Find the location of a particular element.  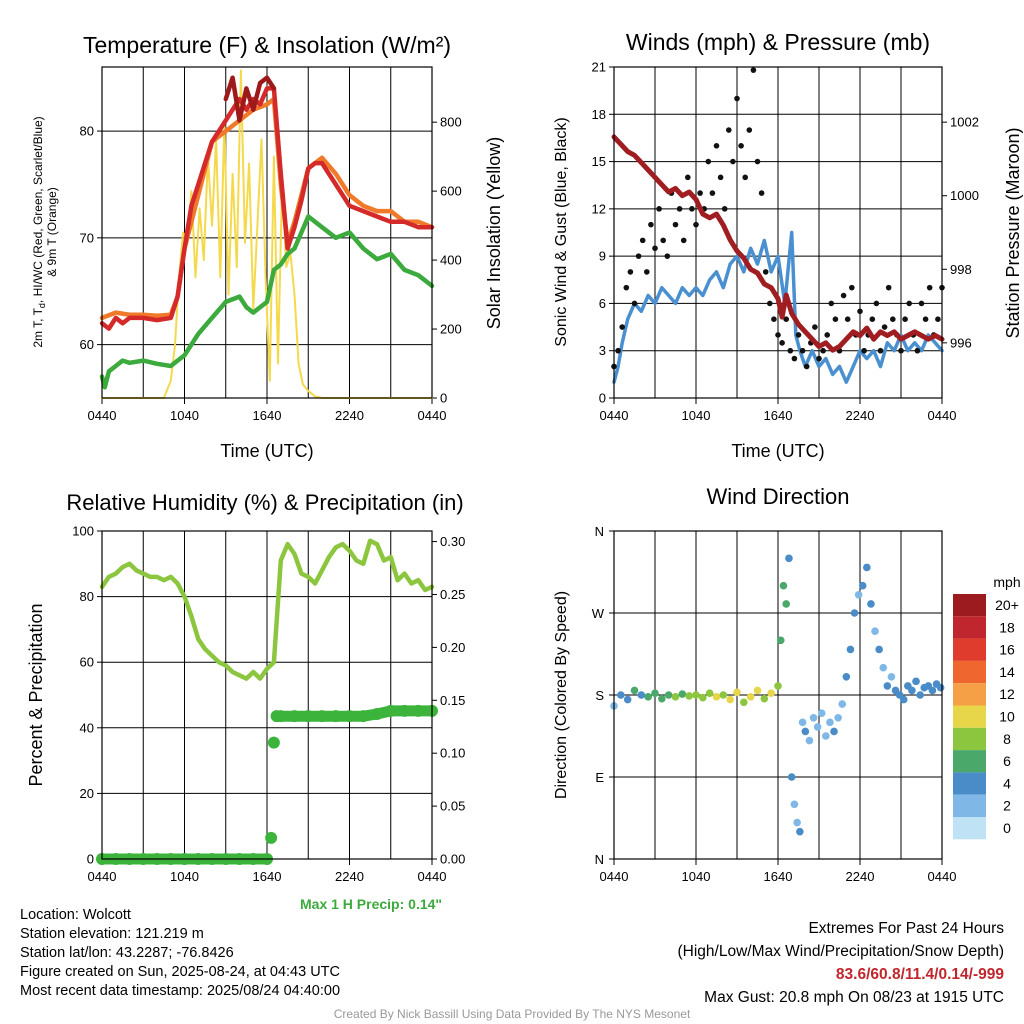

y-tick-label: 100 is located at coordinates (83, 531).